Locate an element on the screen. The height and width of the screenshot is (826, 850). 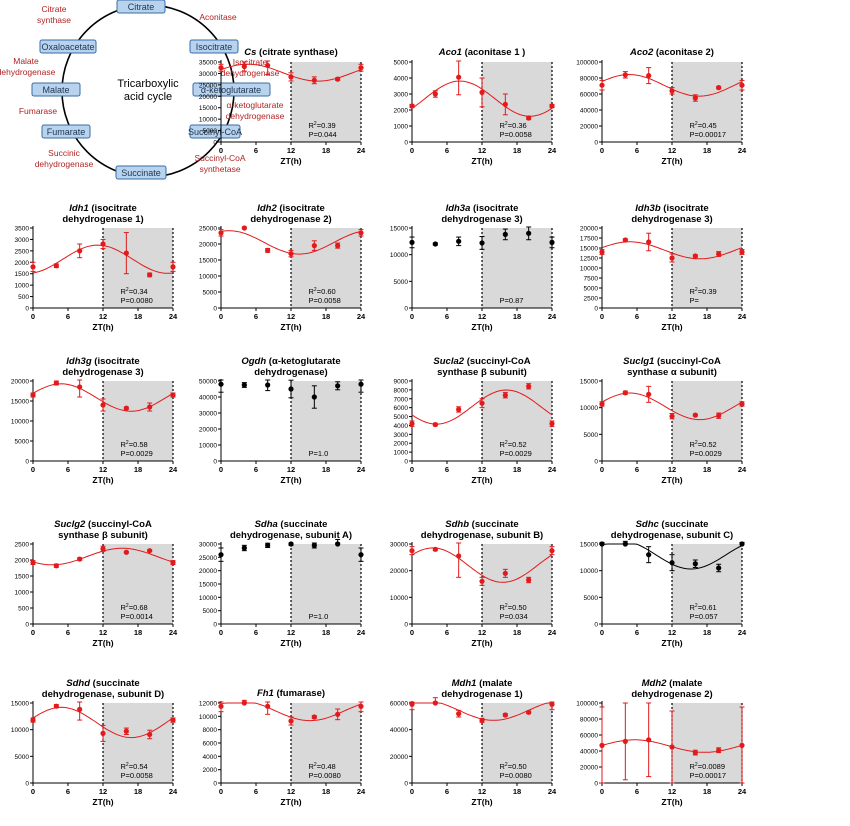
gene-description: (isocitrate is located at coordinates (113, 208).